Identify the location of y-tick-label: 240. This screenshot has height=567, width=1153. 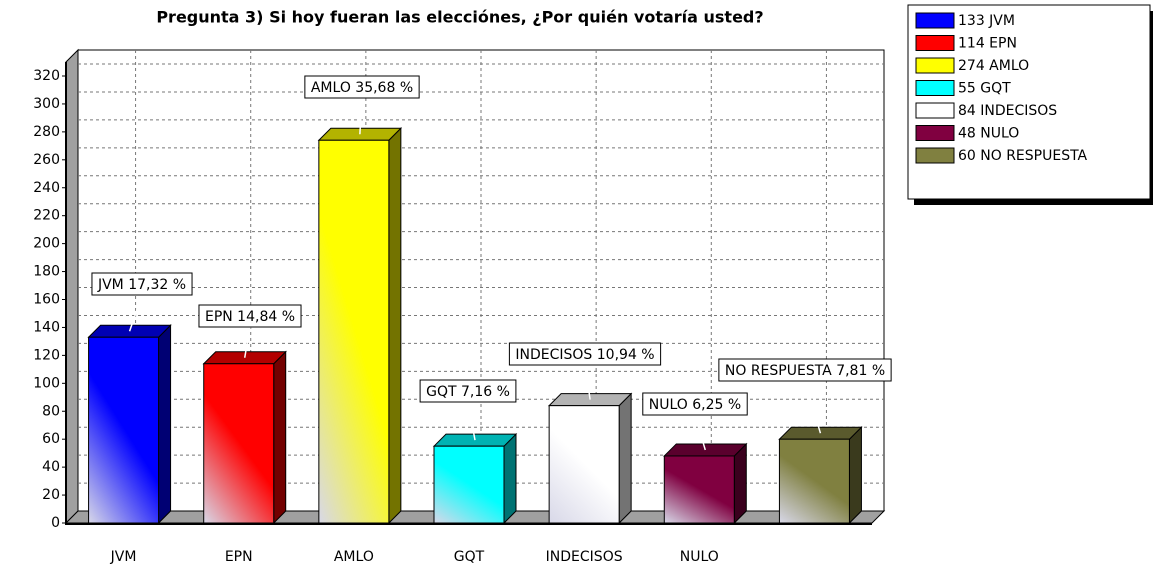
(46, 188).